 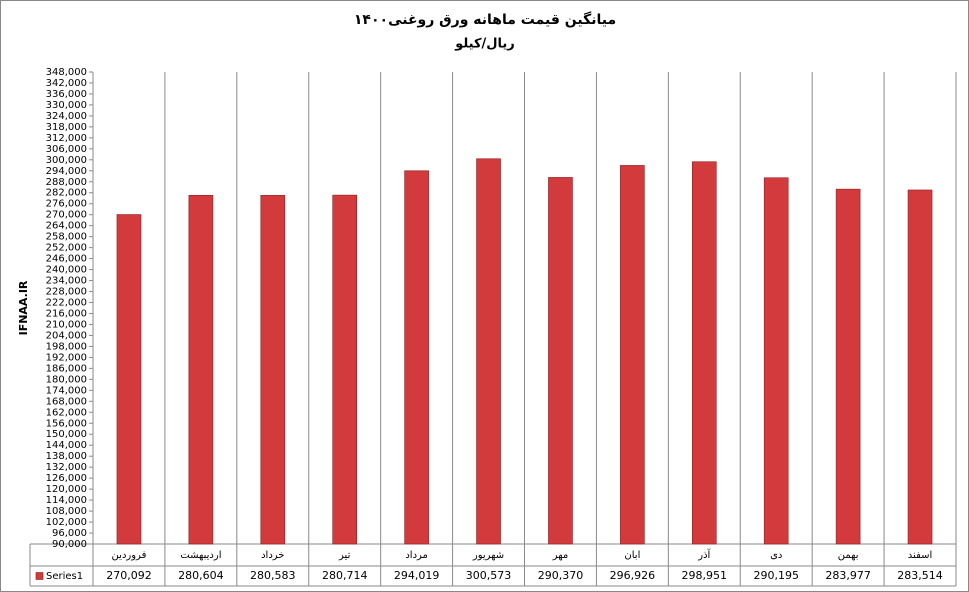 What do you see at coordinates (129, 555) in the screenshot?
I see `x-tick-label: فروردین` at bounding box center [129, 555].